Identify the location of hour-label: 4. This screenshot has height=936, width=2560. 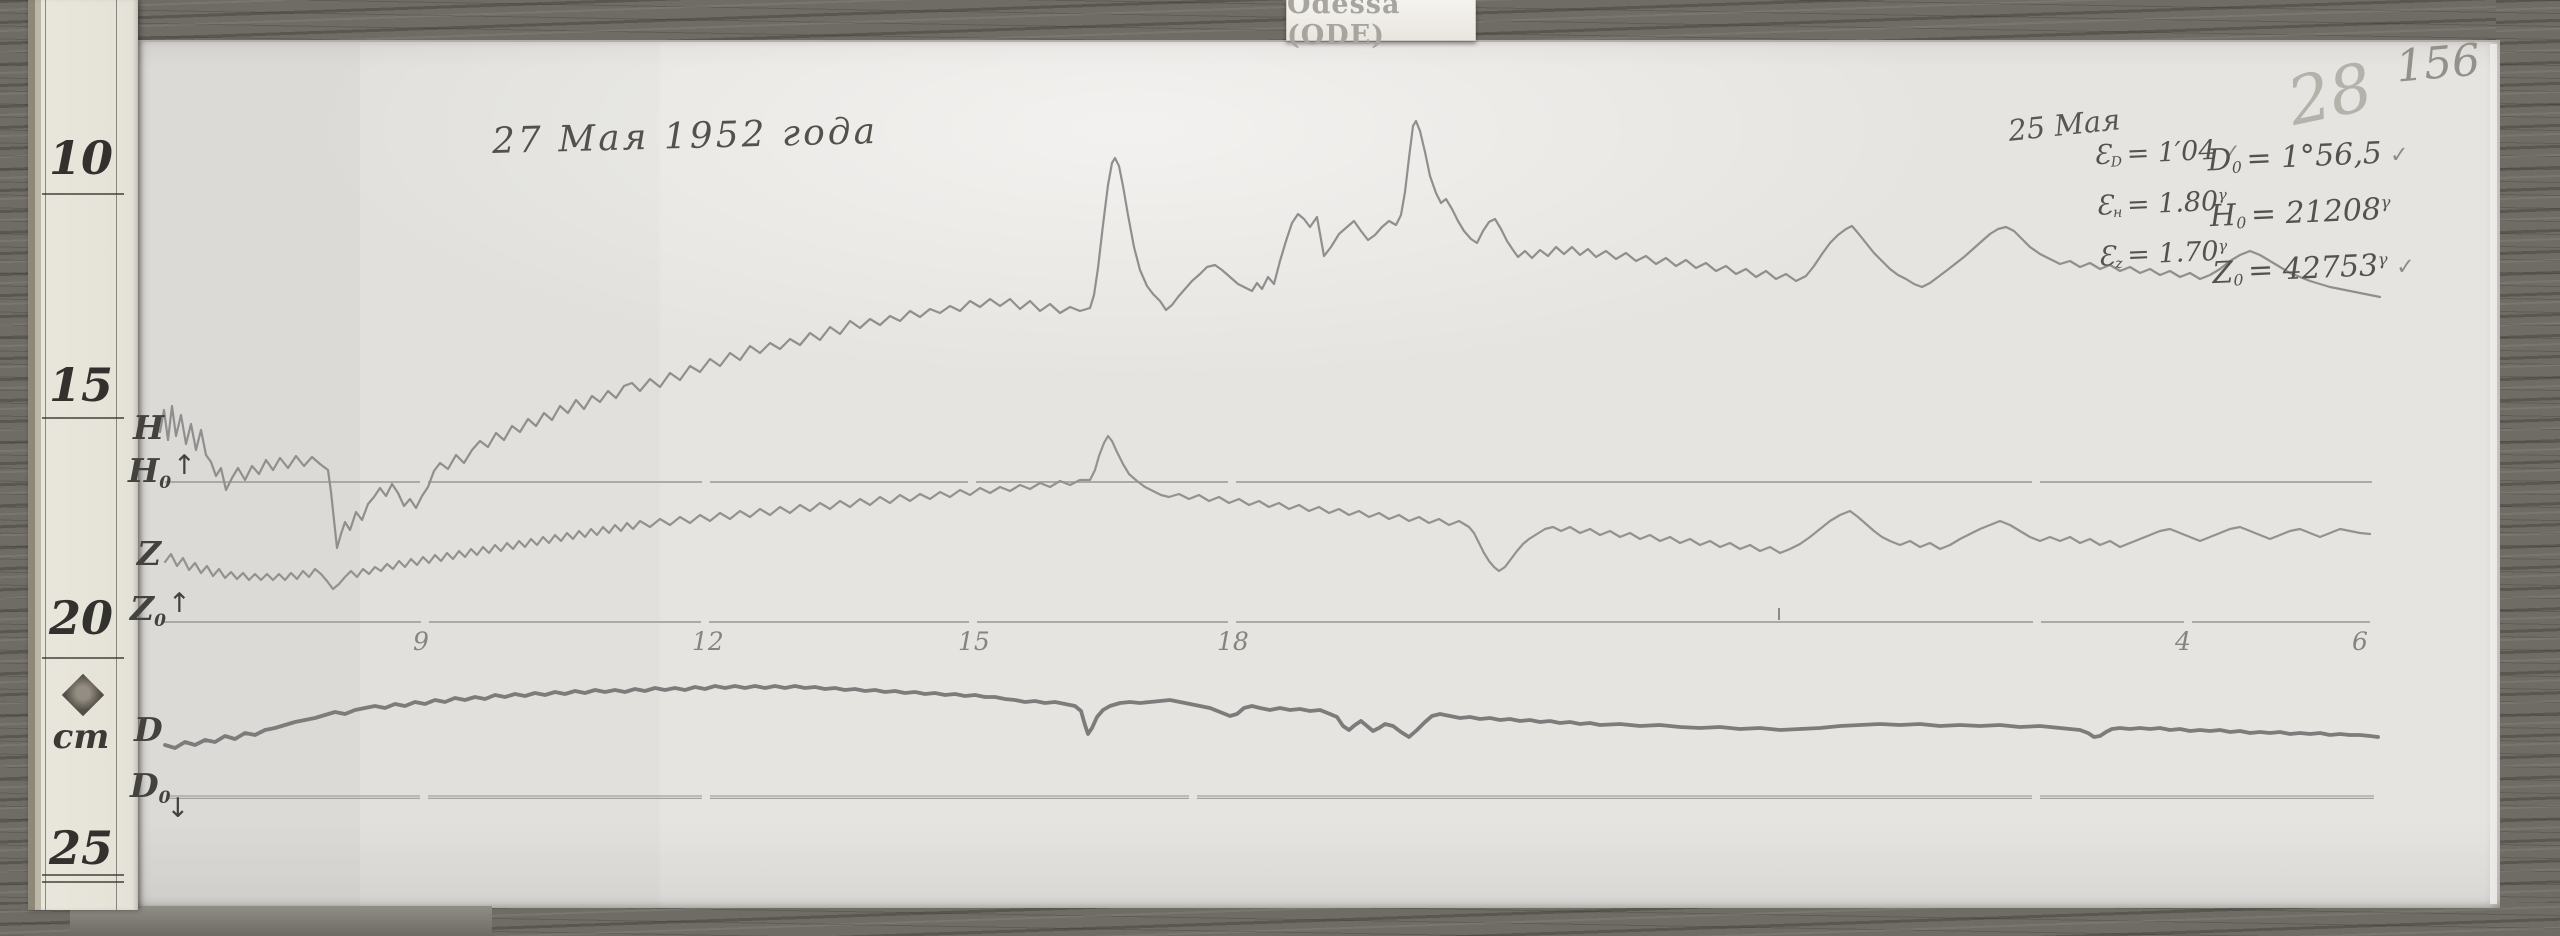
(2183, 641).